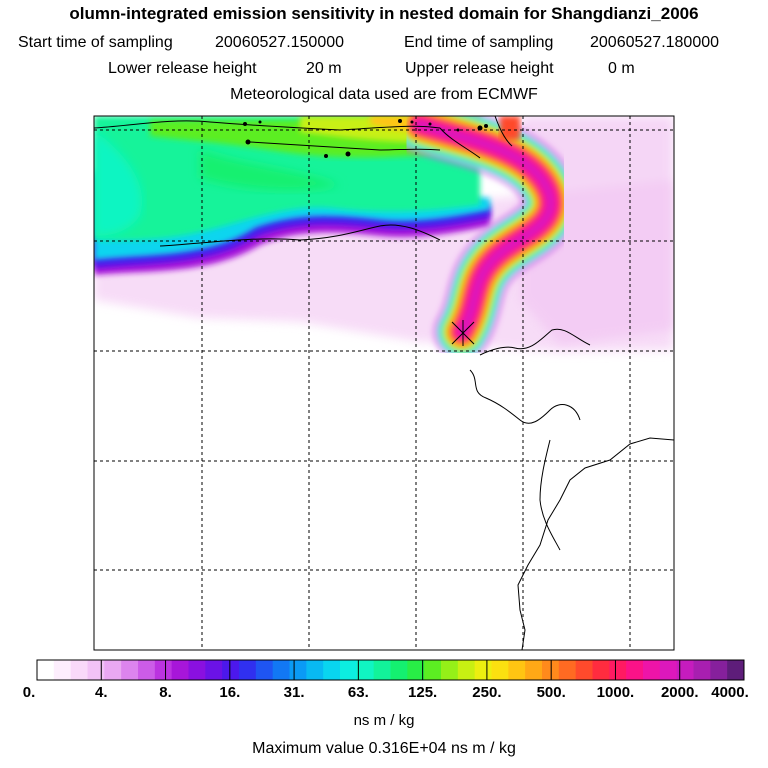  I want to click on colorbar-tick-label: 2000., so click(679, 692).